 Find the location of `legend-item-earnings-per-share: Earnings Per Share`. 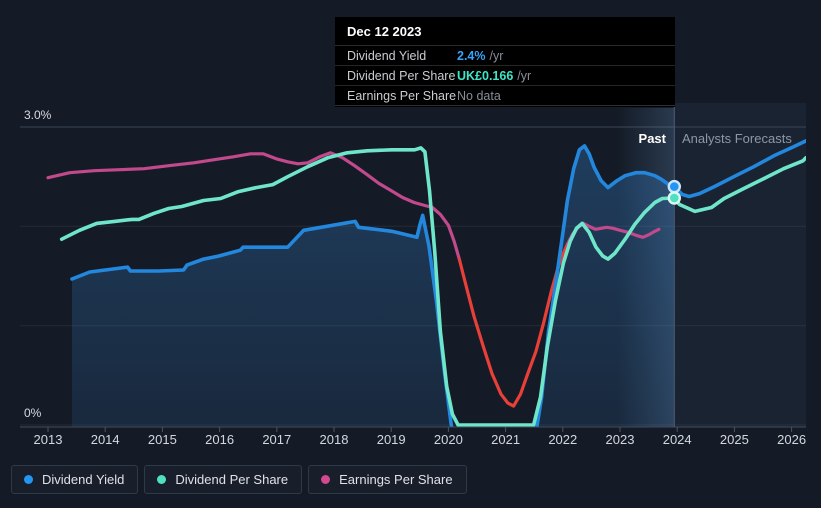

legend-item-earnings-per-share: Earnings Per Share is located at coordinates (387, 479).